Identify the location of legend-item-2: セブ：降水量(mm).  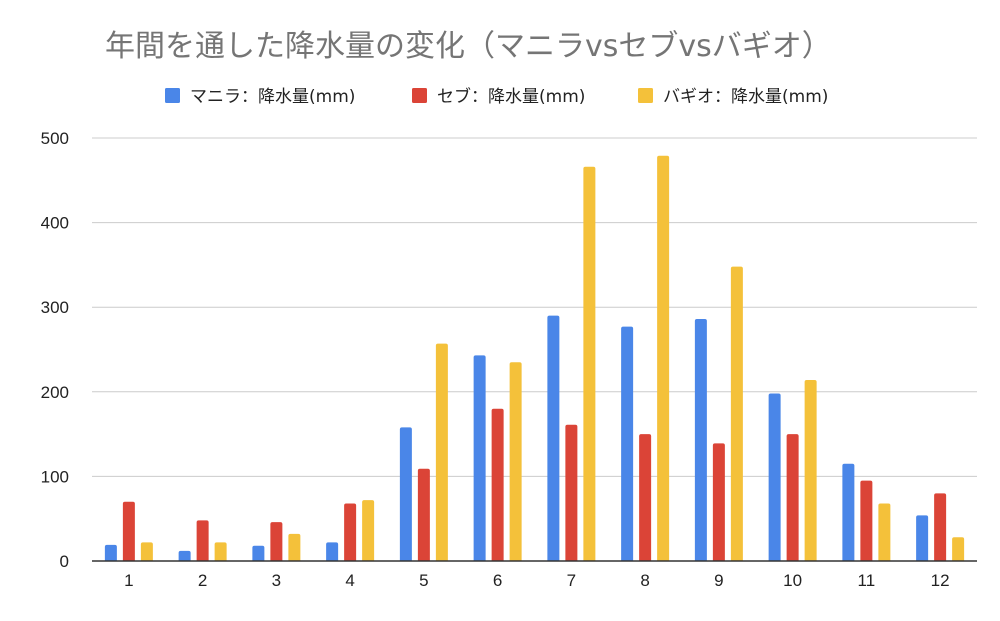
(498, 96).